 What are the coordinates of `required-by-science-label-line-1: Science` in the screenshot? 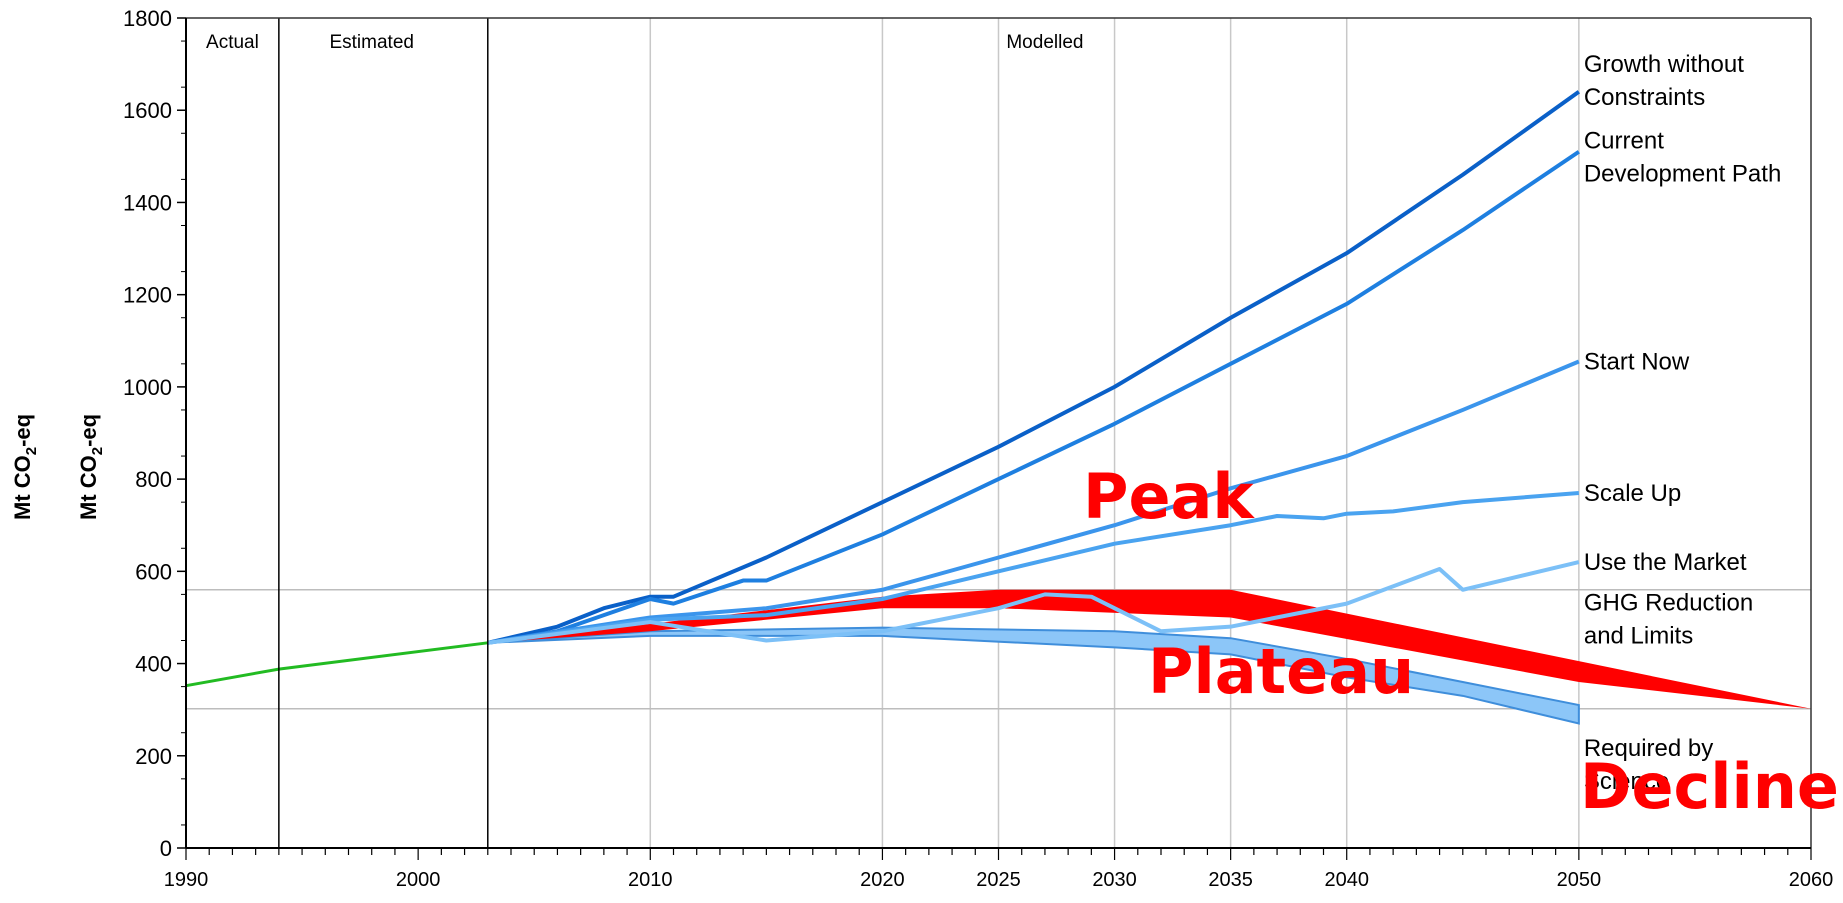 It's located at (1626, 781).